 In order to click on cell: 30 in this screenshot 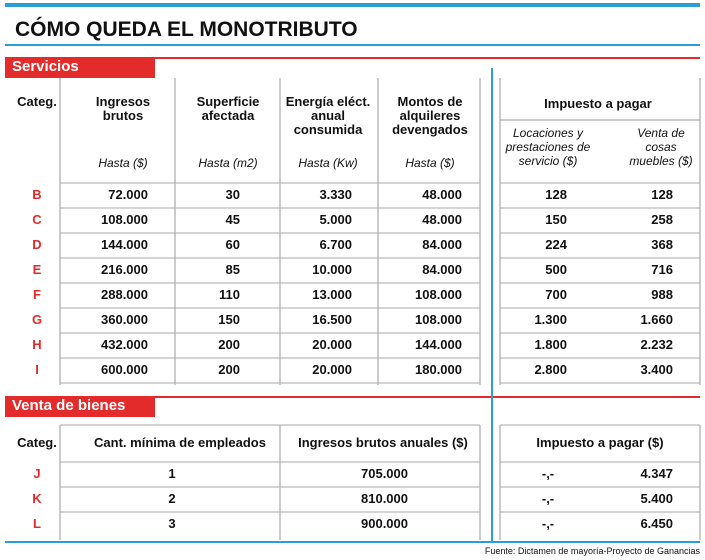, I will do `click(232, 194)`.